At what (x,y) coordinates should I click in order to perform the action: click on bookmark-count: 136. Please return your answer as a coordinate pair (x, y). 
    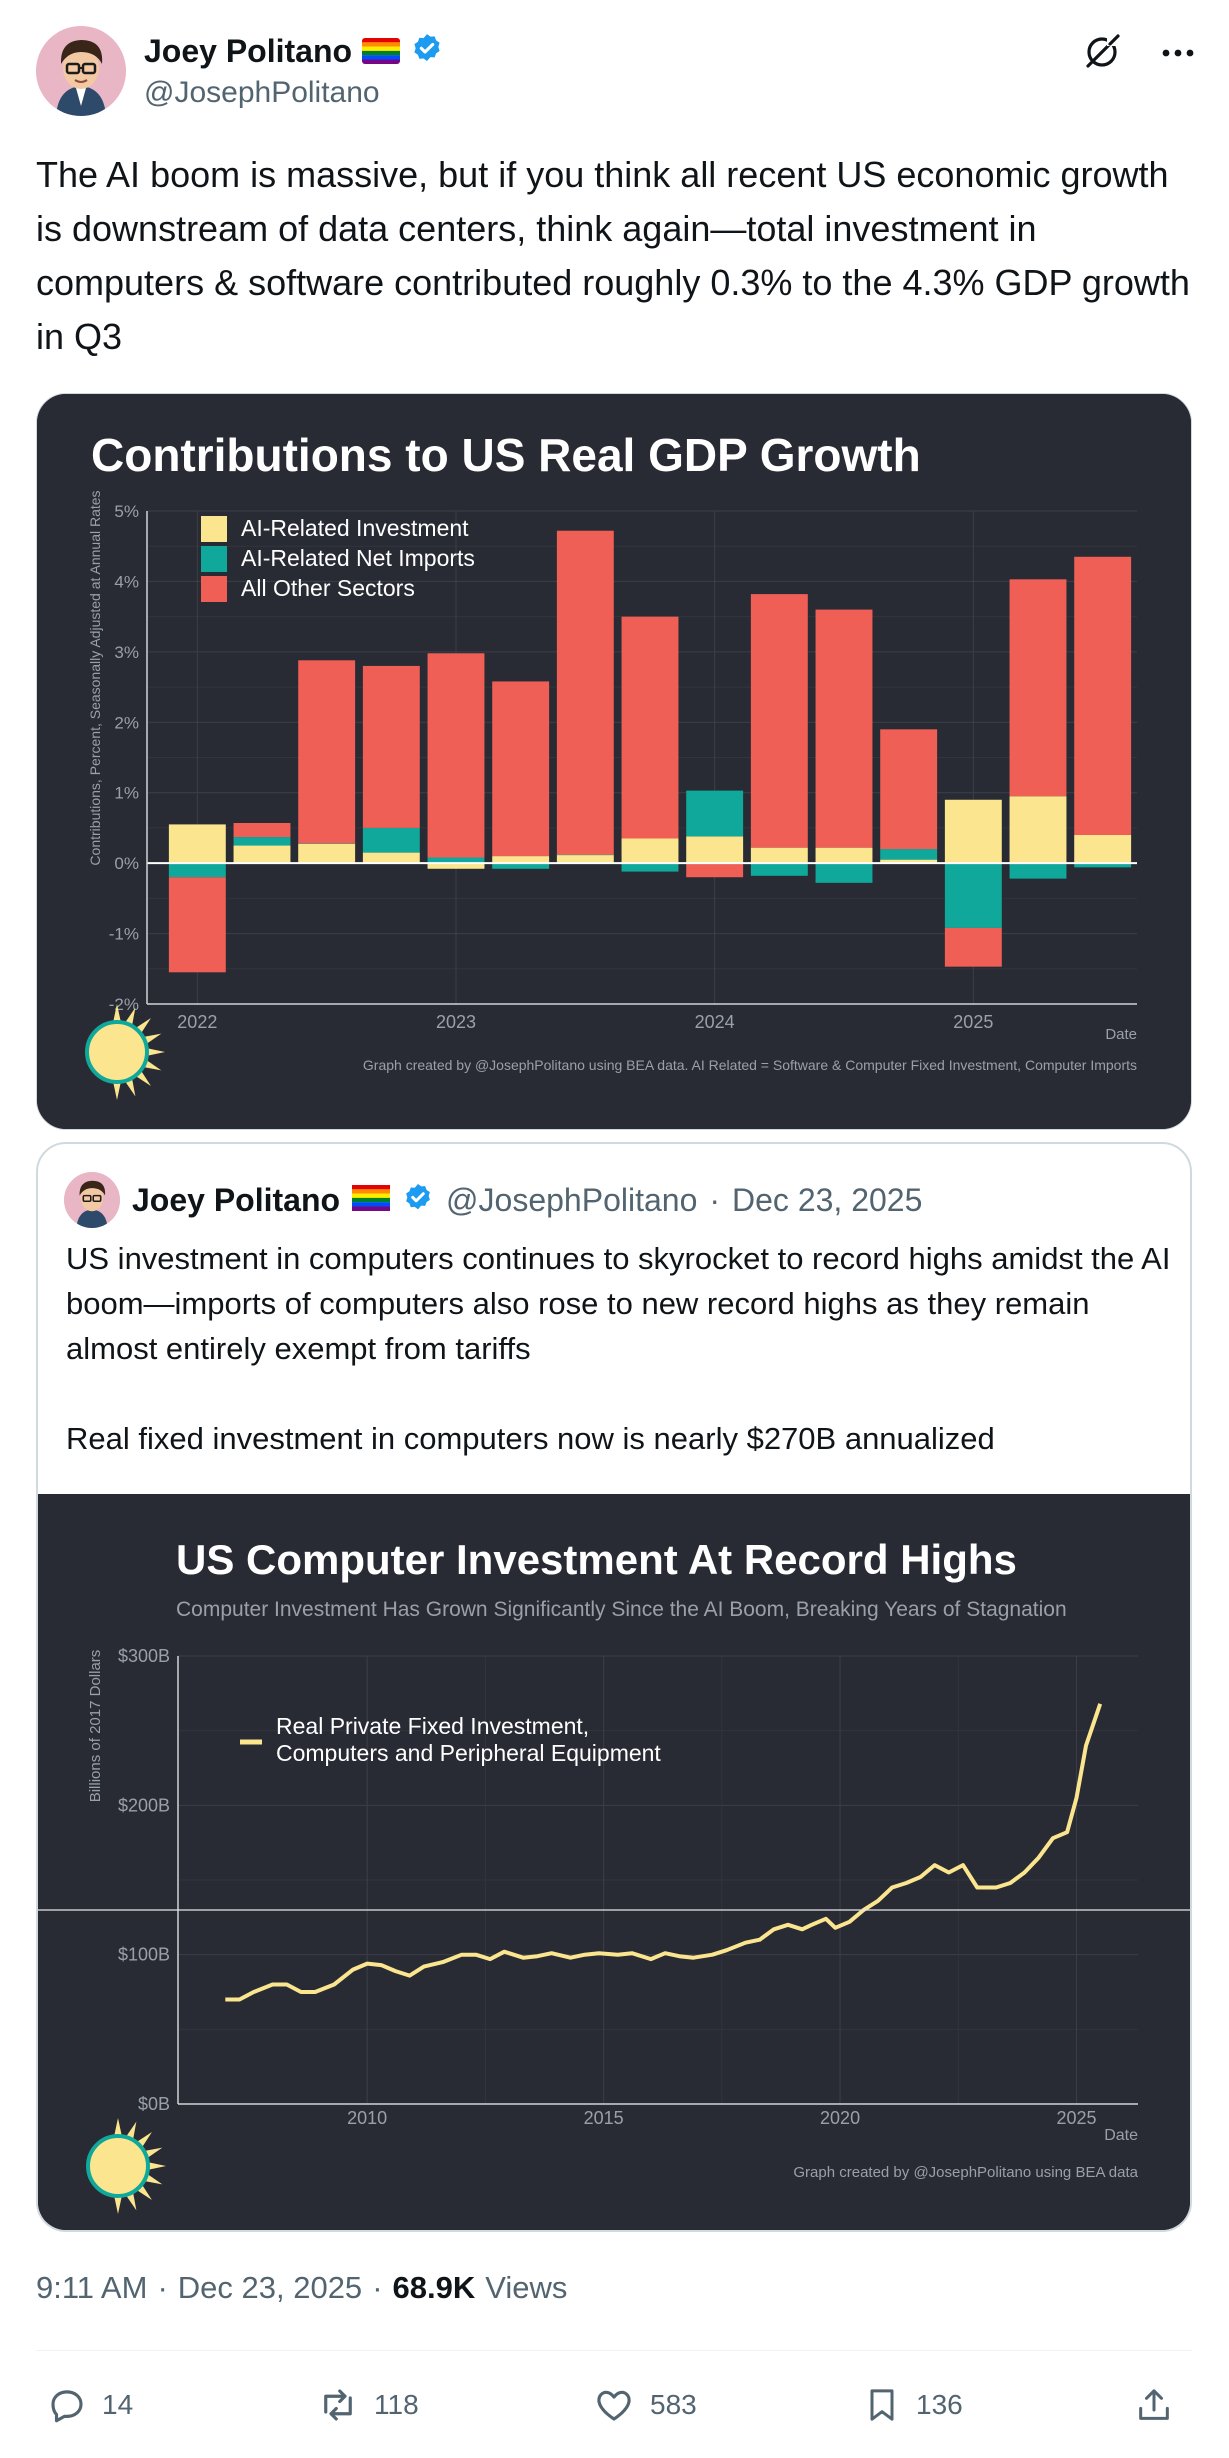
    Looking at the image, I should click on (939, 2404).